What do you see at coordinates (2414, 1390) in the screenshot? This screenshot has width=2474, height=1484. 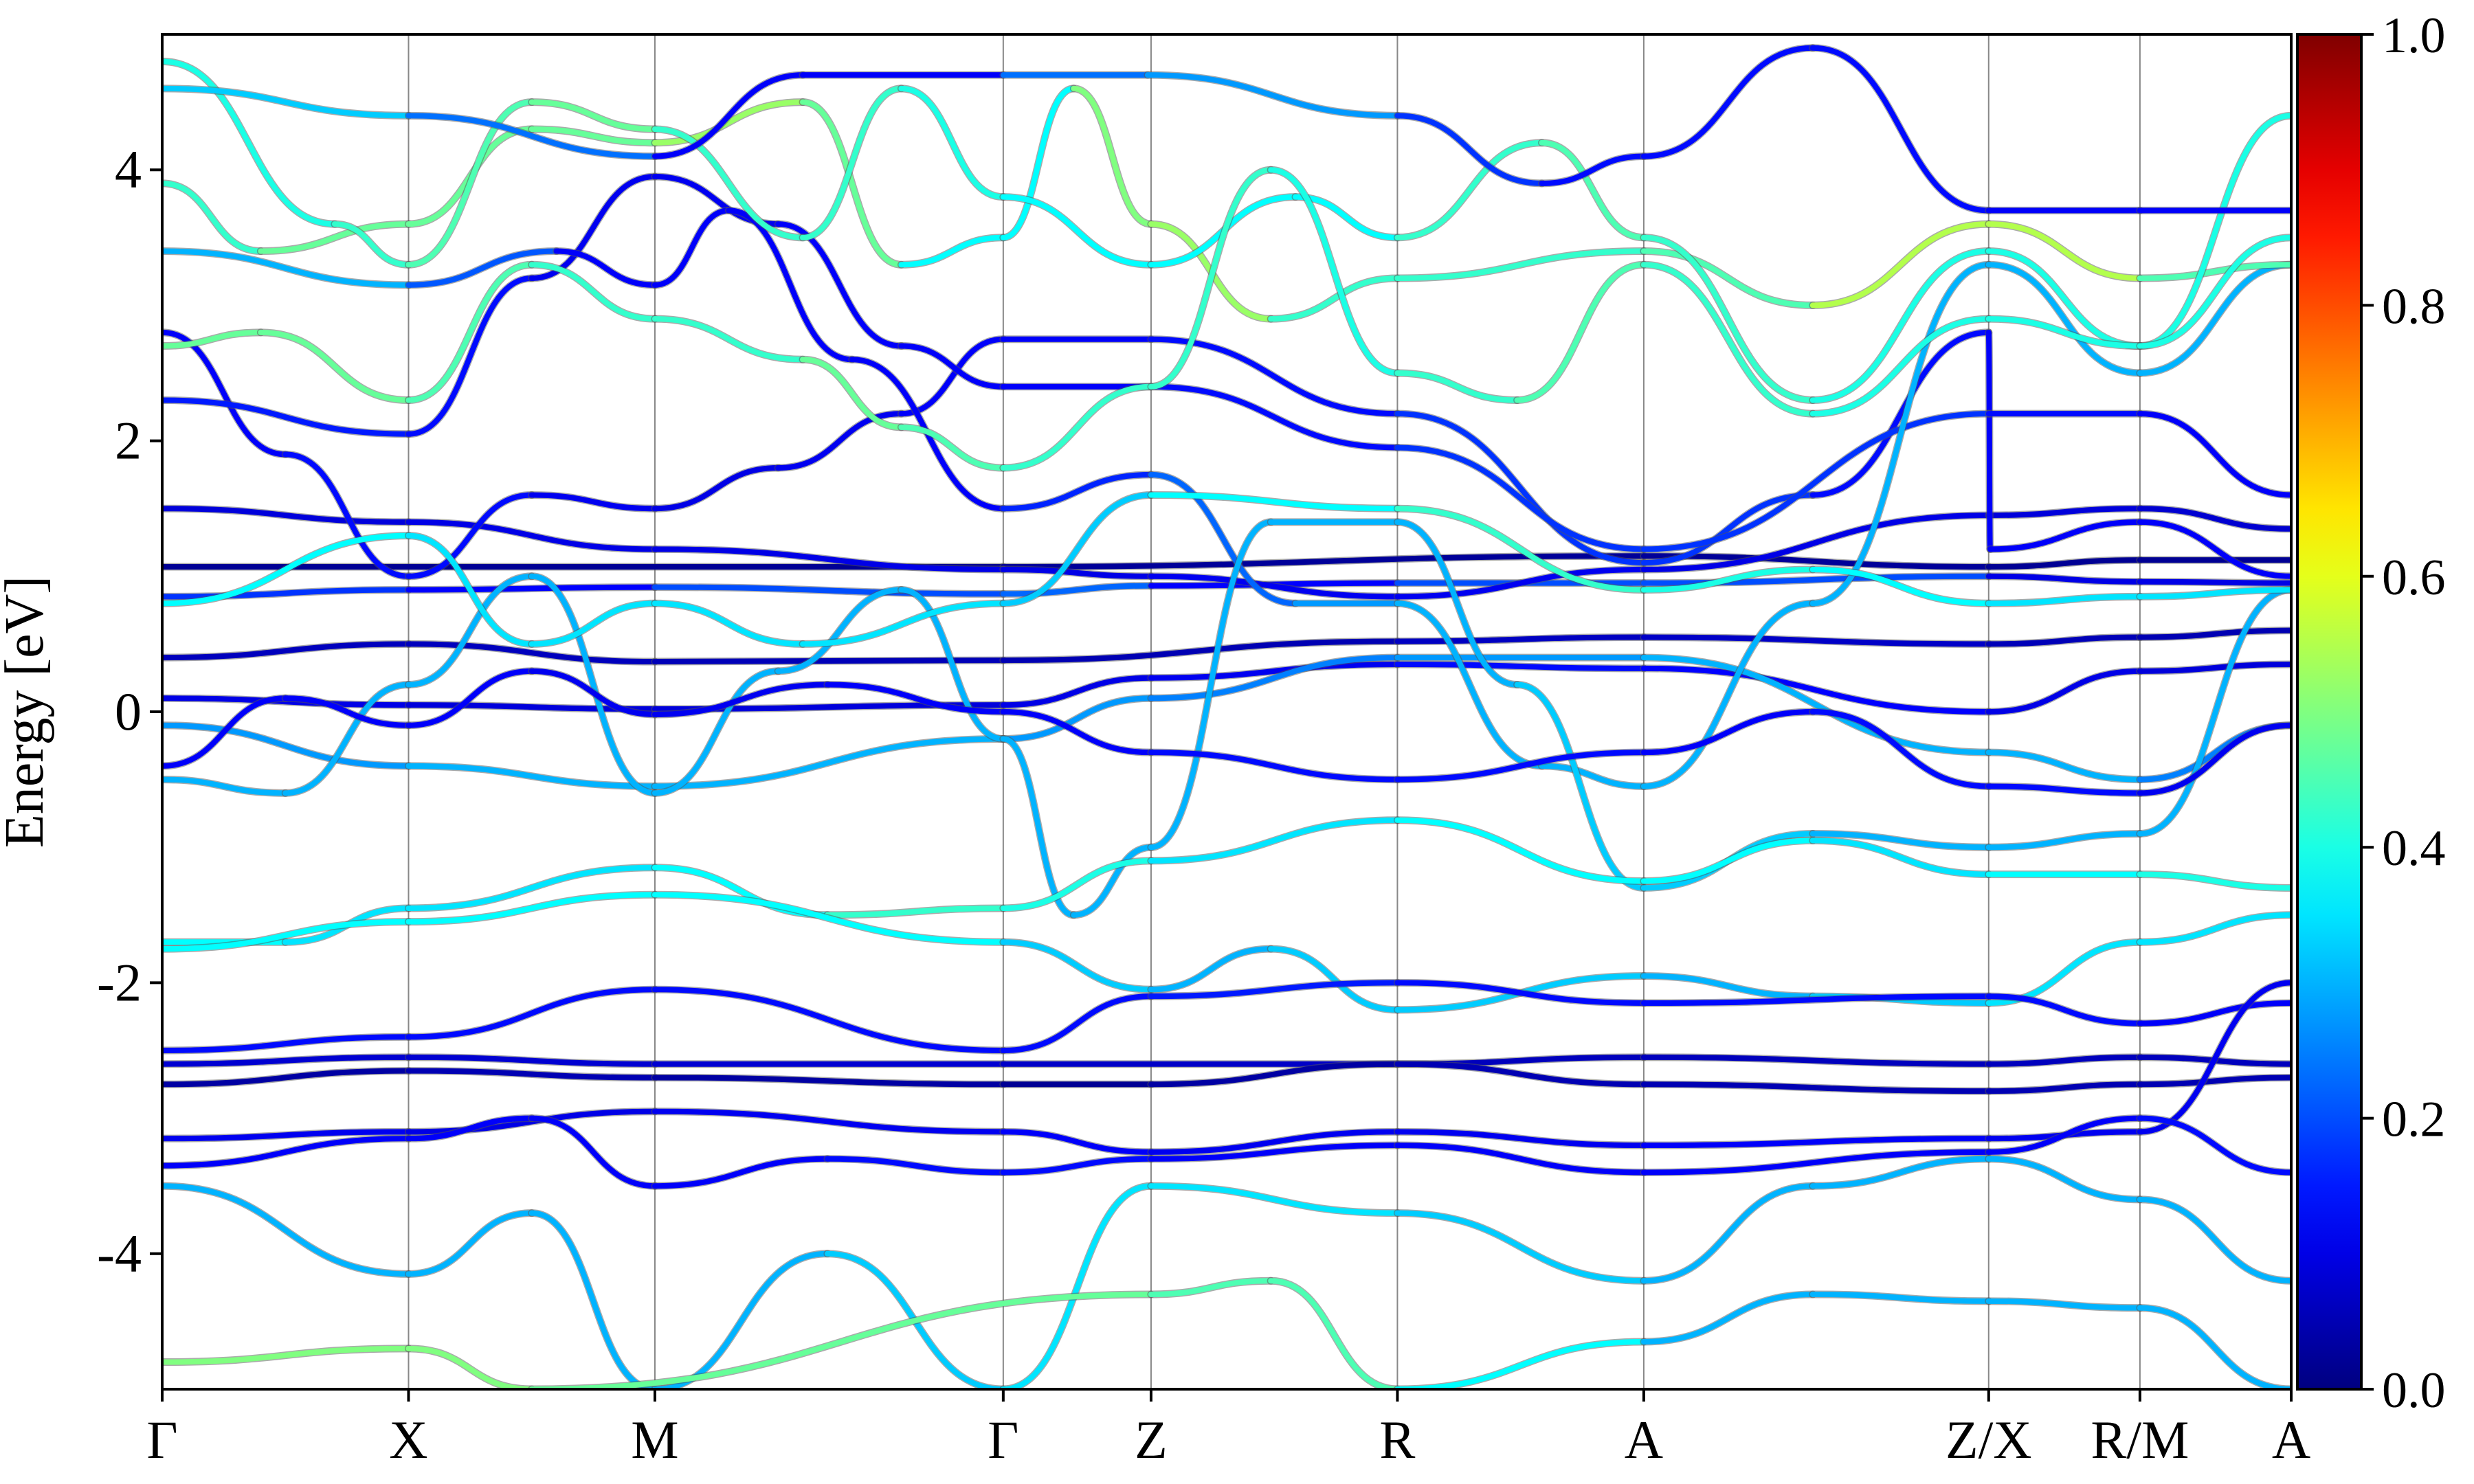 I see `colorbar-tick-label: 0.0` at bounding box center [2414, 1390].